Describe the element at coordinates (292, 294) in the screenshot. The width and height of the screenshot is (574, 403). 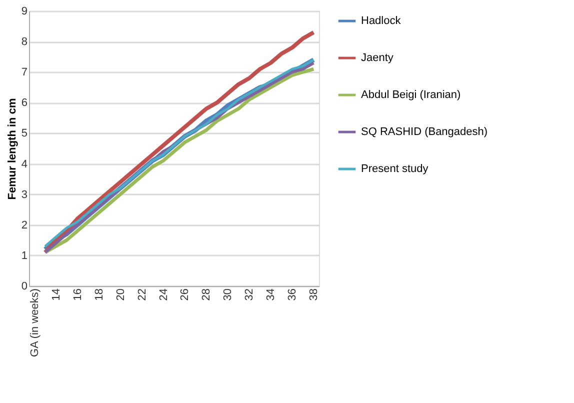
I see `x-tick-label: 36` at that location.